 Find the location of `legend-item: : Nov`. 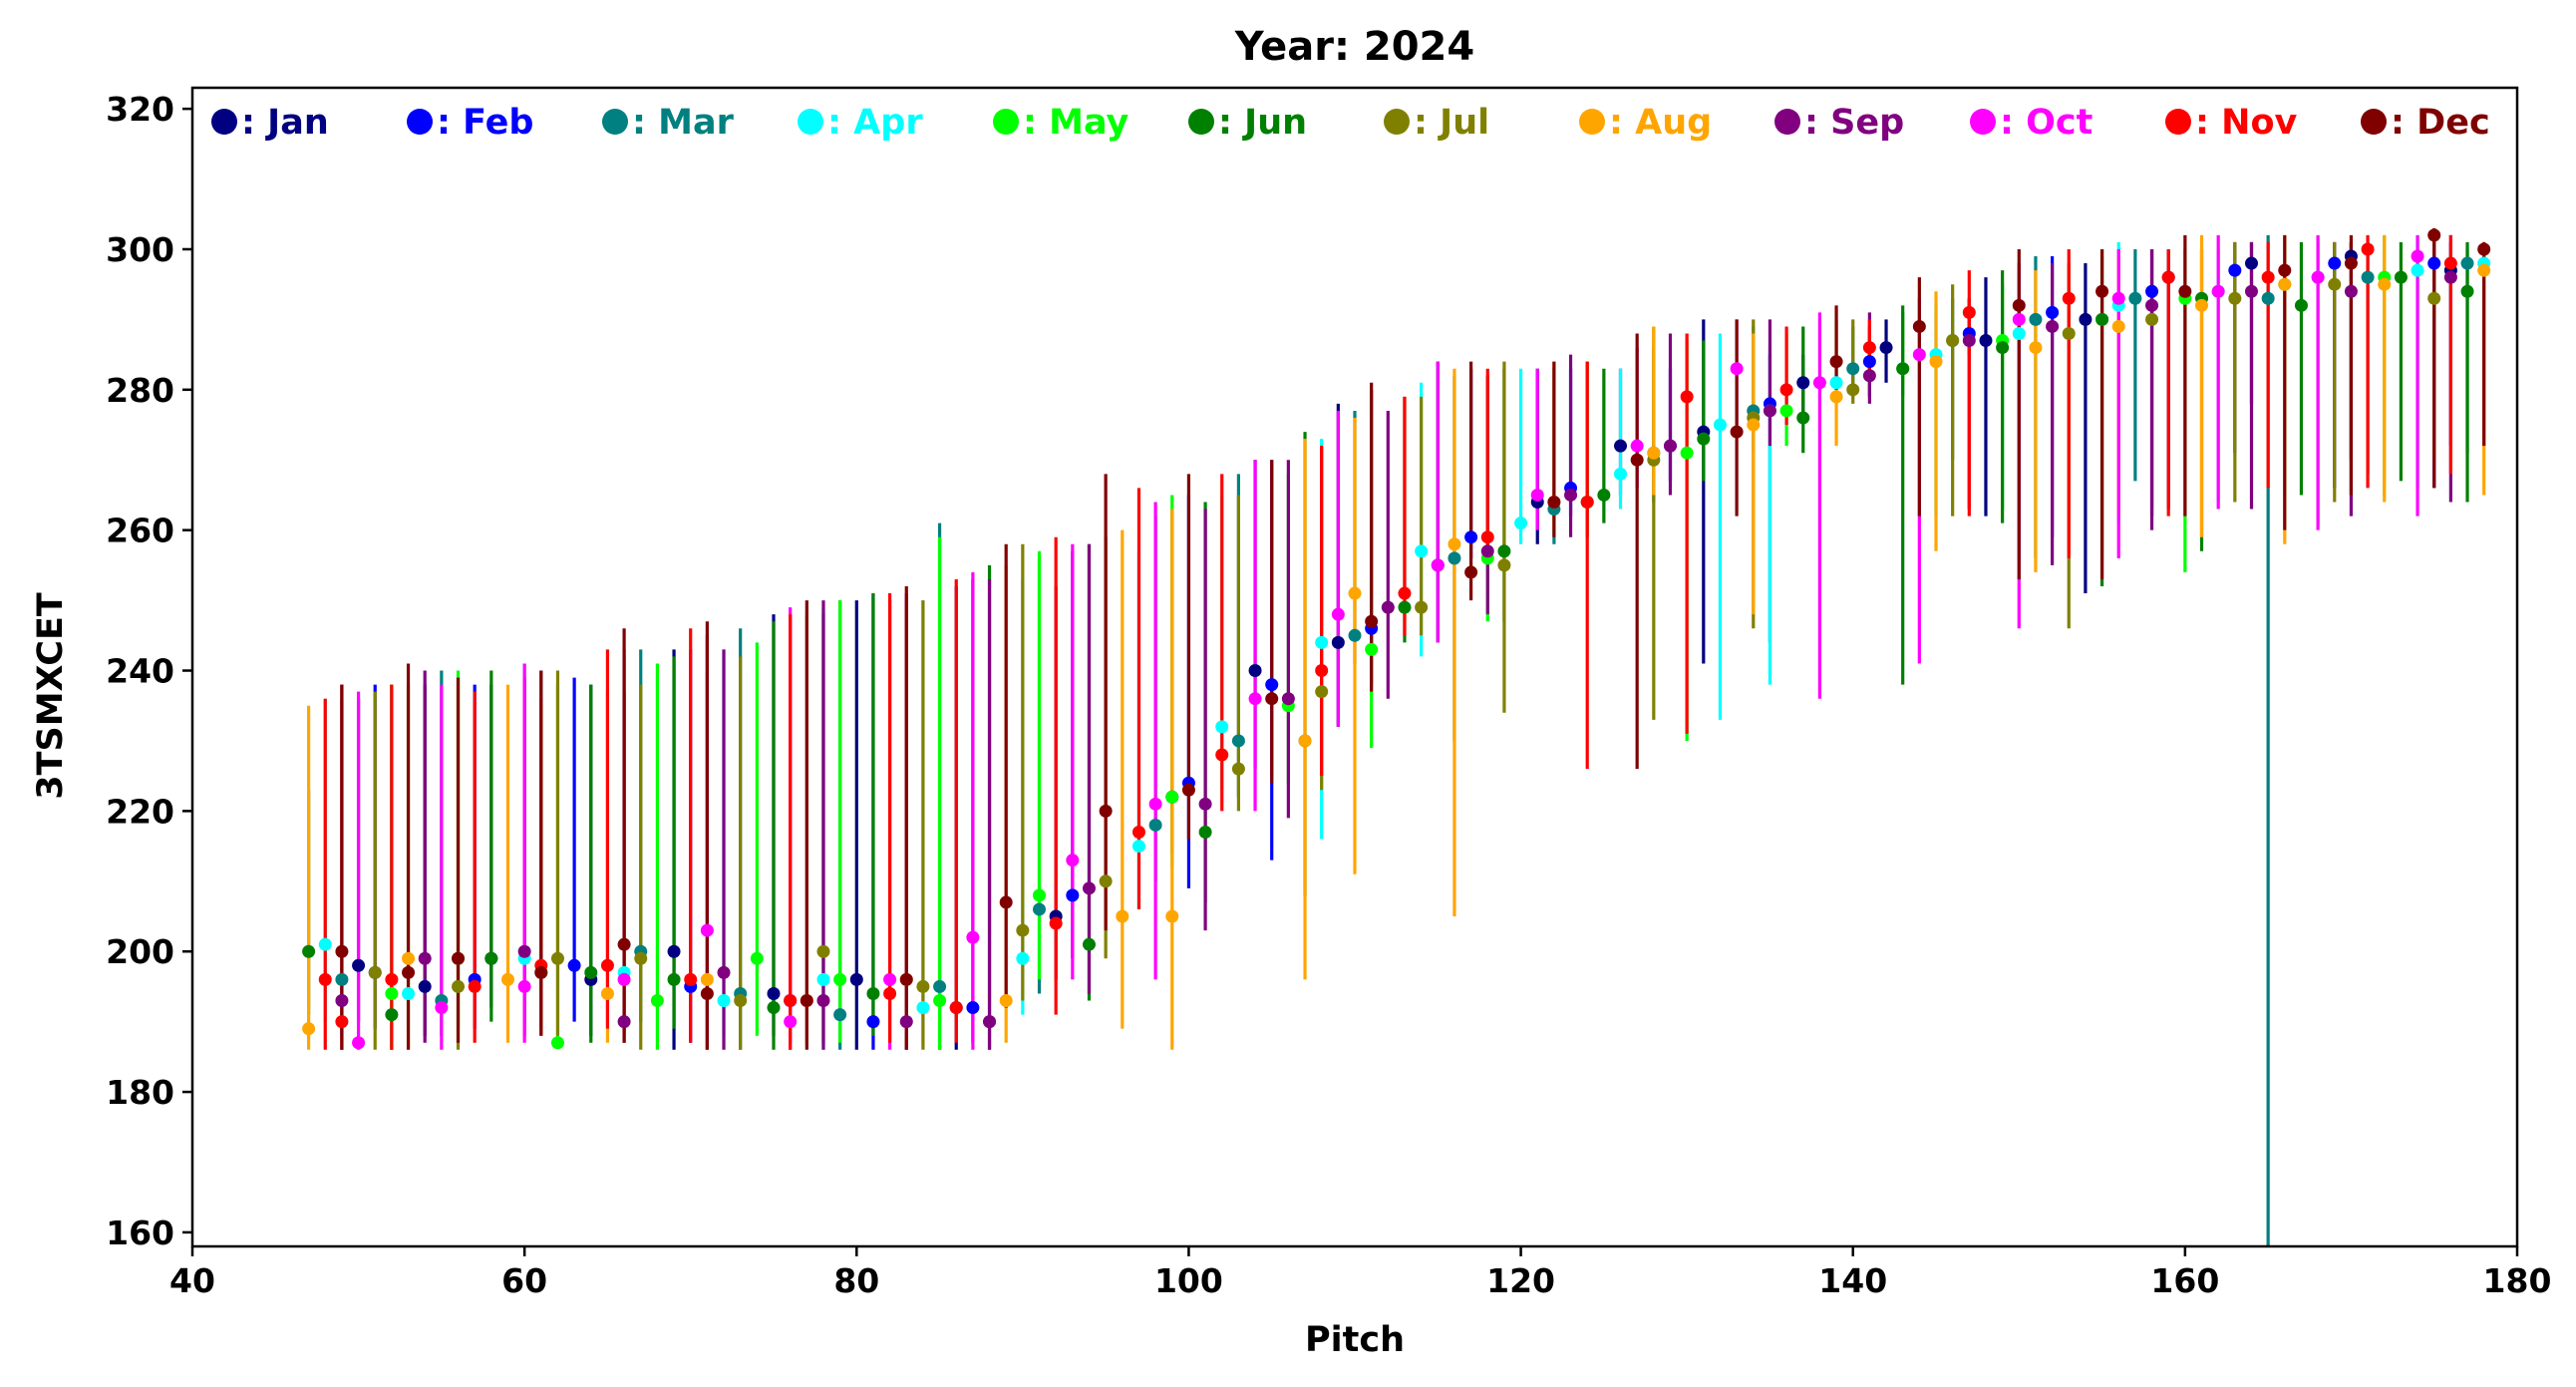

legend-item: : Nov is located at coordinates (2231, 123).